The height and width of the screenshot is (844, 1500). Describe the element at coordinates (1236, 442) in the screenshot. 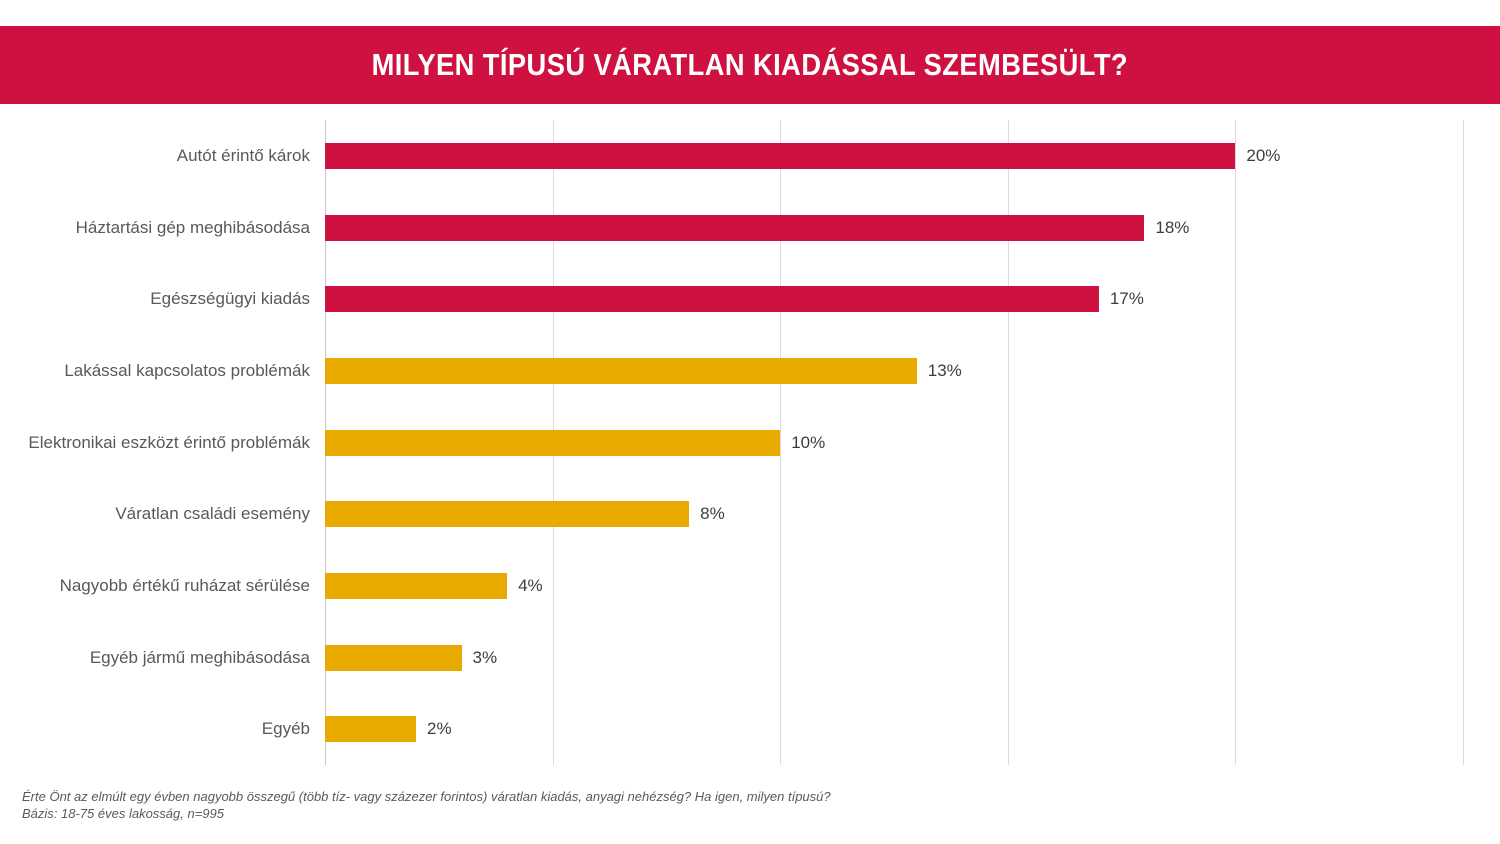

I see `gridline-20pct` at that location.